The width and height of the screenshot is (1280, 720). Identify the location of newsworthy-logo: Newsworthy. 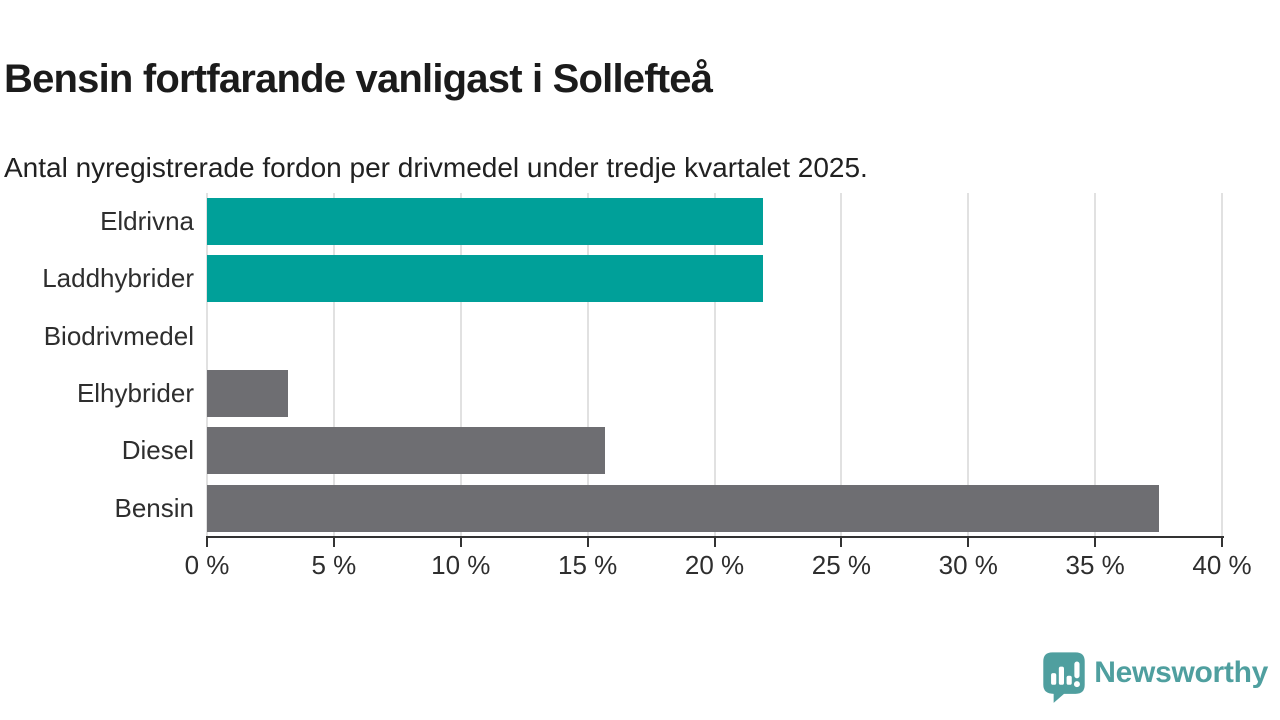
(1155, 679).